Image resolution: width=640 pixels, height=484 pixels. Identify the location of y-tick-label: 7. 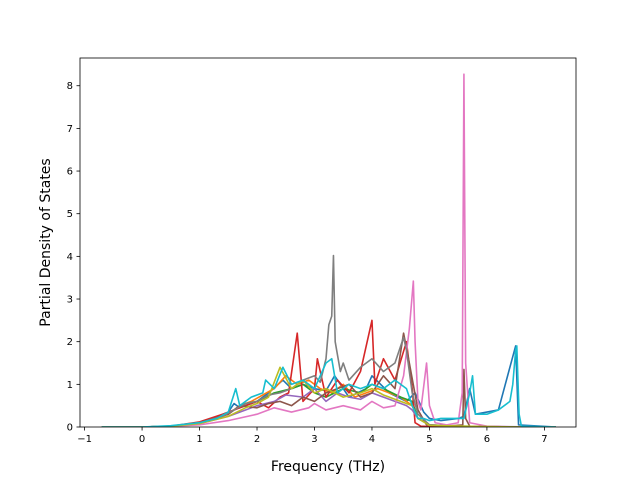
(70, 129).